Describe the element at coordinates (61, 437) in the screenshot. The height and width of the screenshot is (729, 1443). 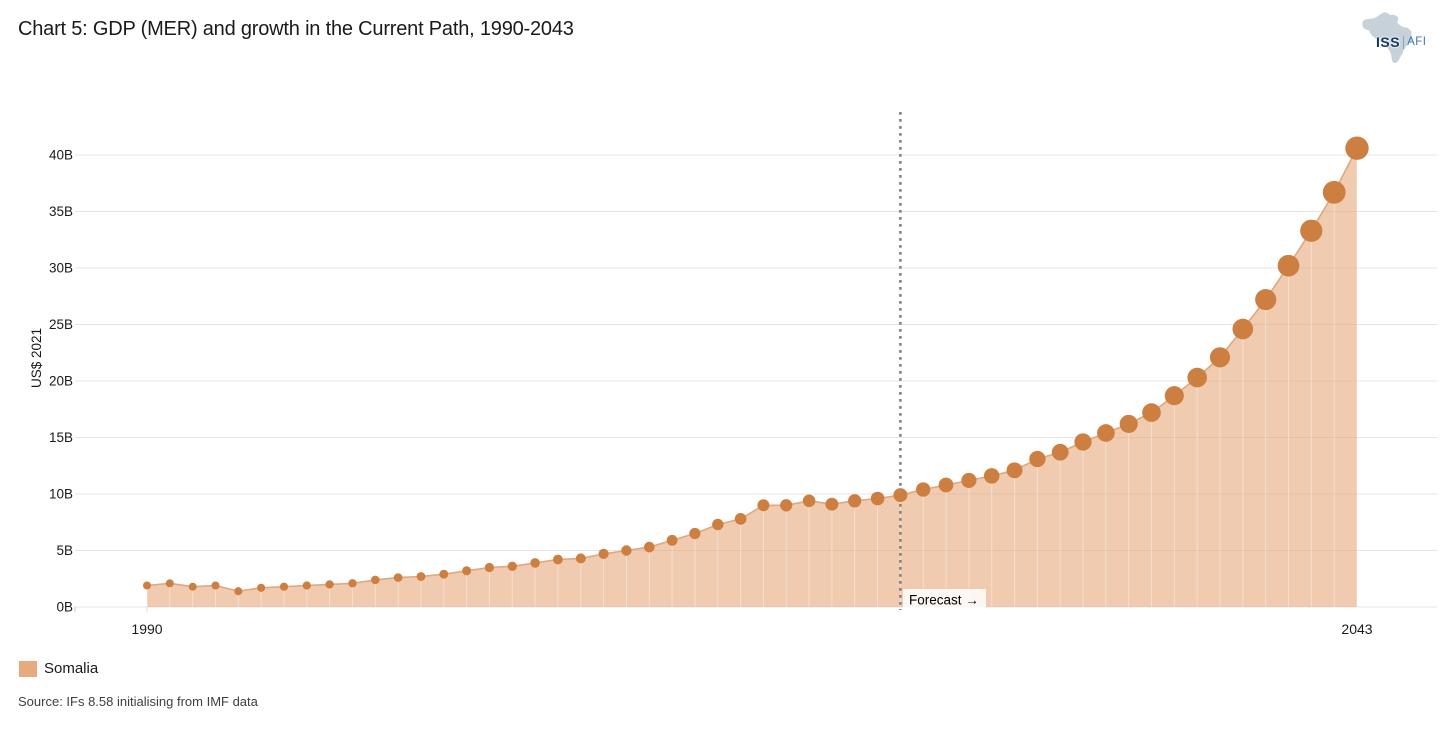
I see `y-tick-label: 15B` at that location.